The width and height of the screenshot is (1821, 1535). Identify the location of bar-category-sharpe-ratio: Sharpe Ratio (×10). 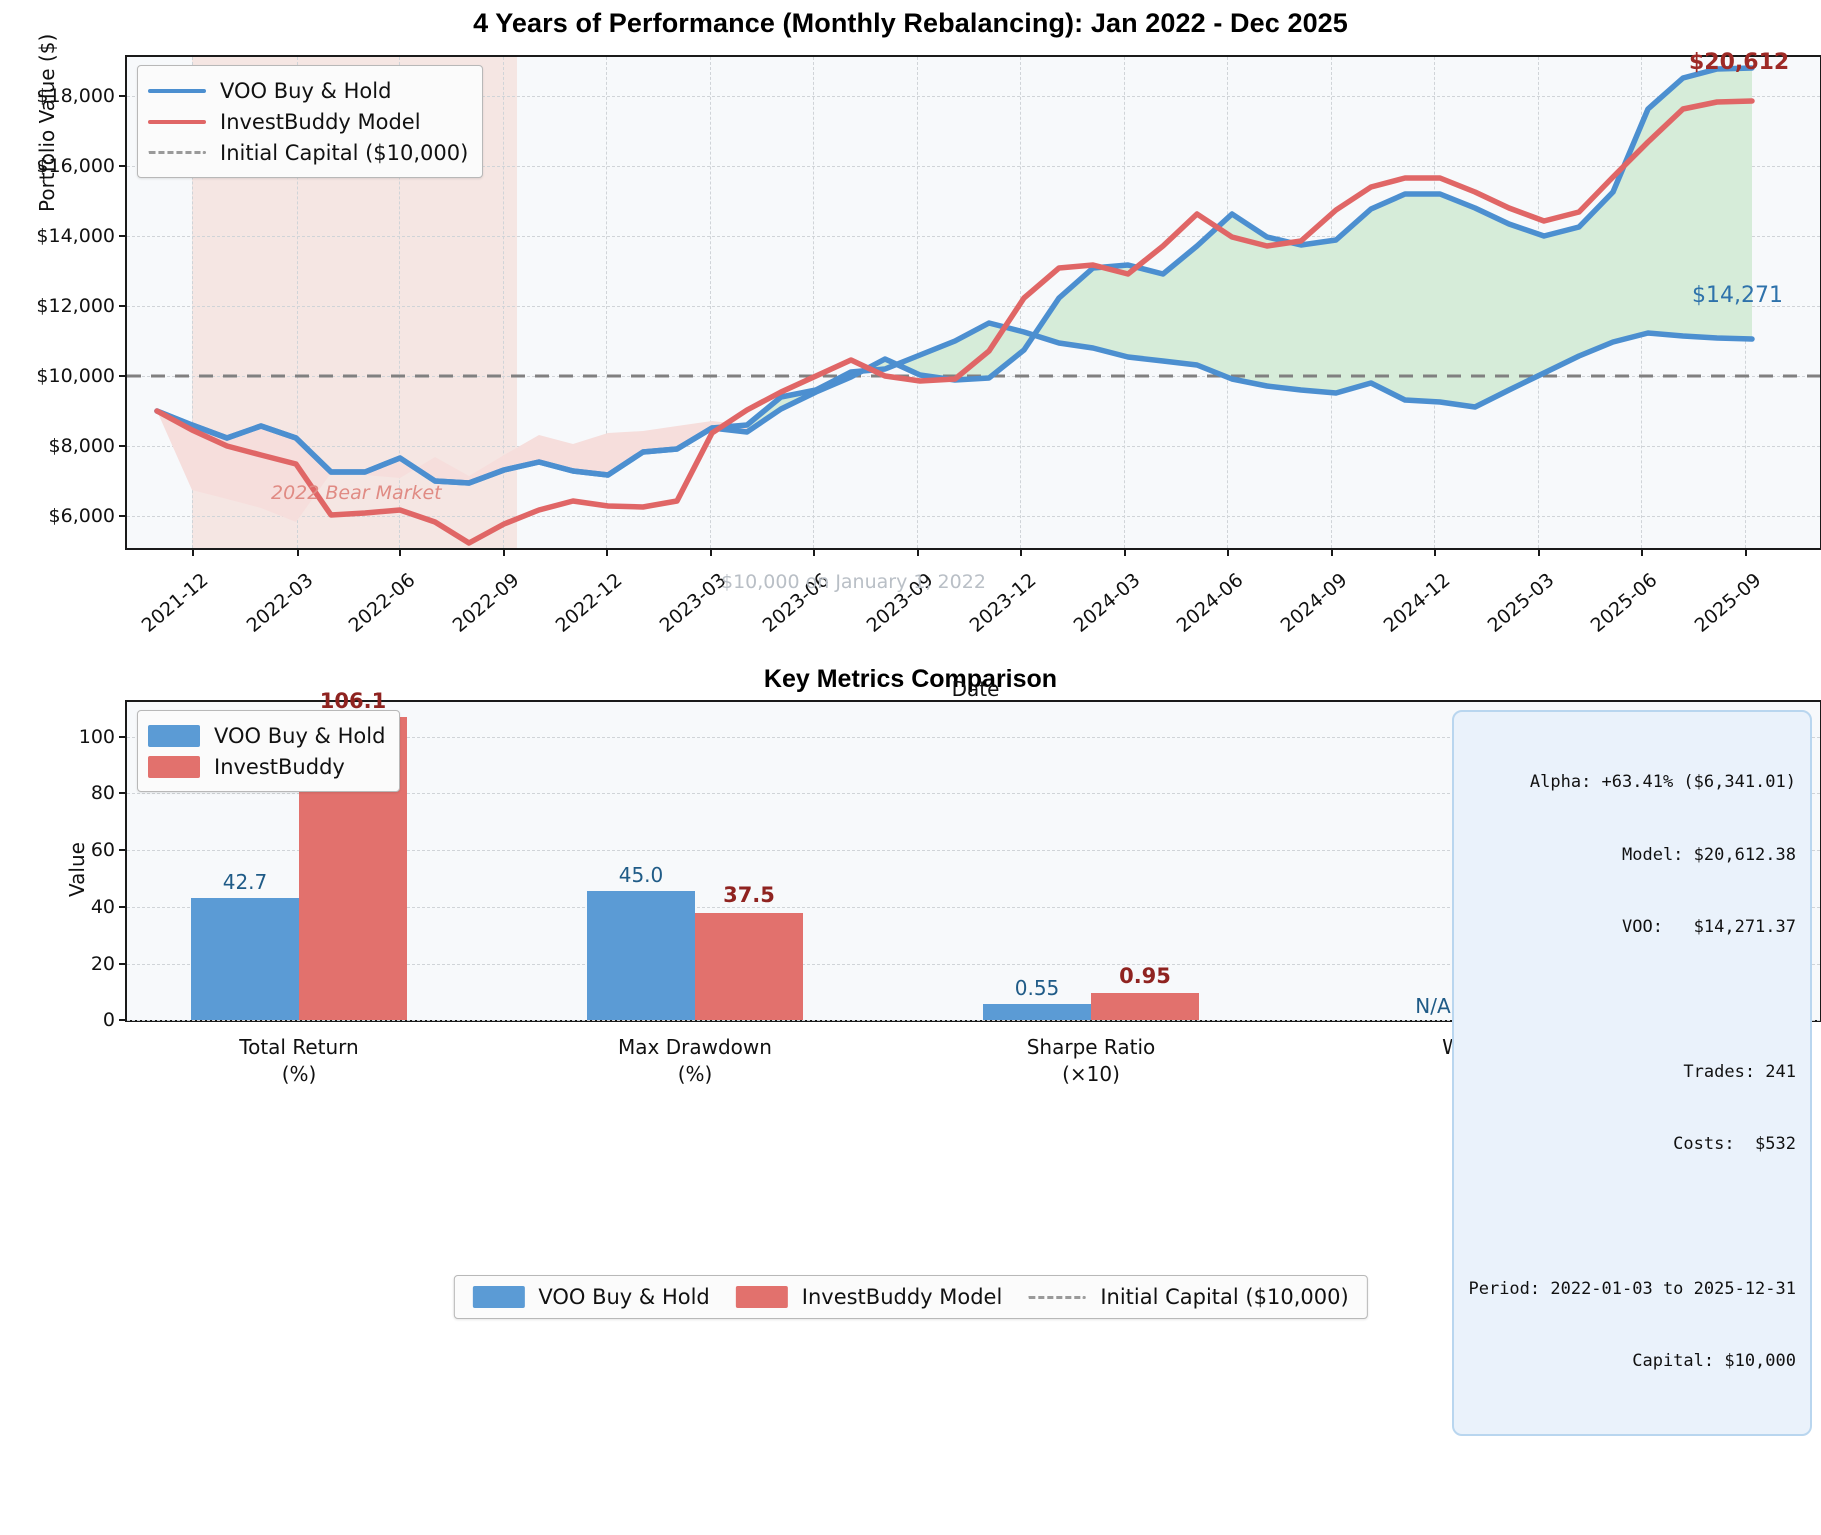
(1091, 1061).